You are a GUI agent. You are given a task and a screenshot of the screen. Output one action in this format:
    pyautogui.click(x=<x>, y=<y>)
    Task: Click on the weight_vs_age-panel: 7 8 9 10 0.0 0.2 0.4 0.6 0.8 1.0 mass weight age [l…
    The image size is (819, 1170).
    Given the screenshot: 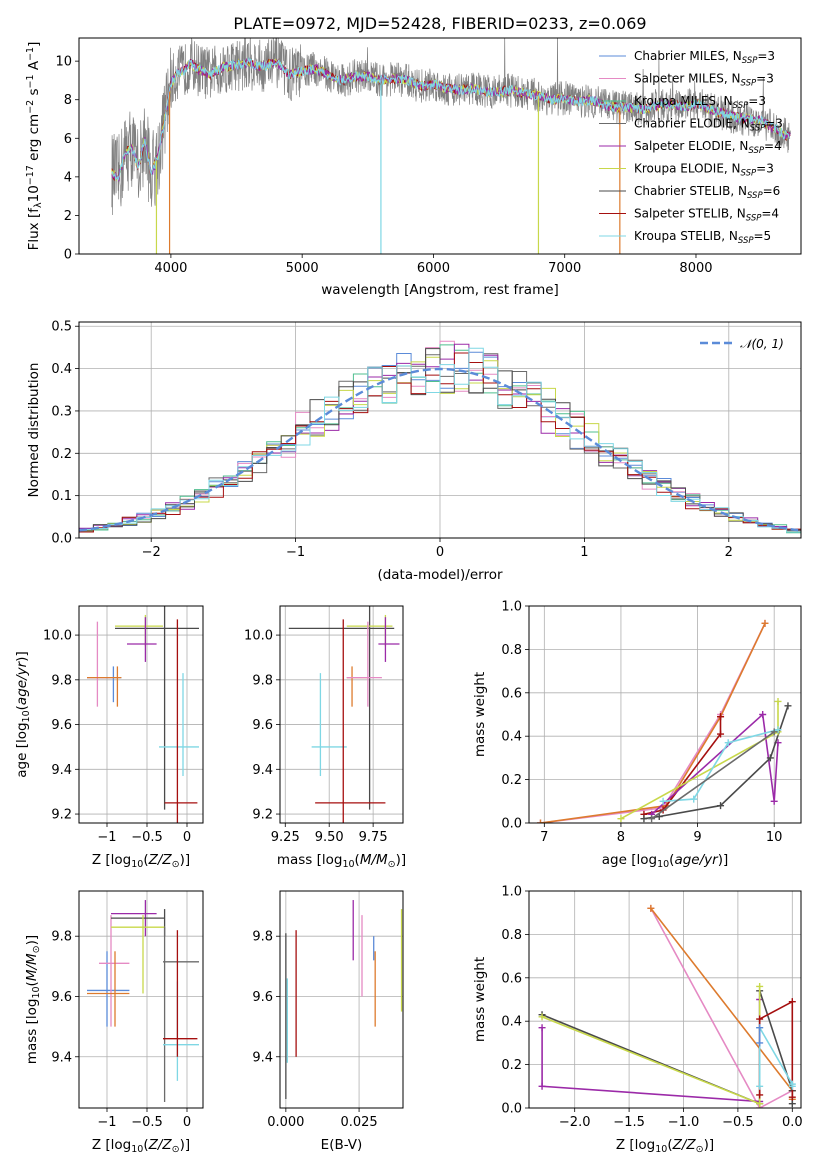 What is the action you would take?
    pyautogui.click(x=637, y=735)
    